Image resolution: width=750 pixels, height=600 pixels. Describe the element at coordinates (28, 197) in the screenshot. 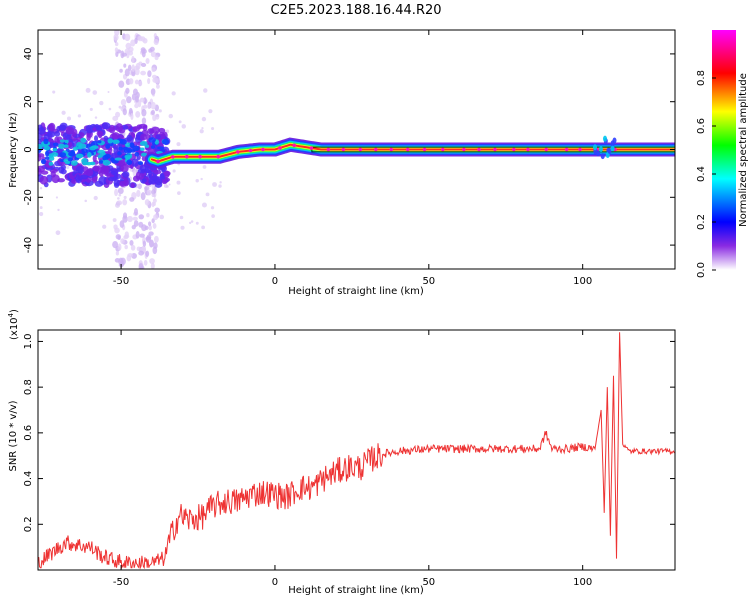

I see `y-tick-label: -20` at that location.